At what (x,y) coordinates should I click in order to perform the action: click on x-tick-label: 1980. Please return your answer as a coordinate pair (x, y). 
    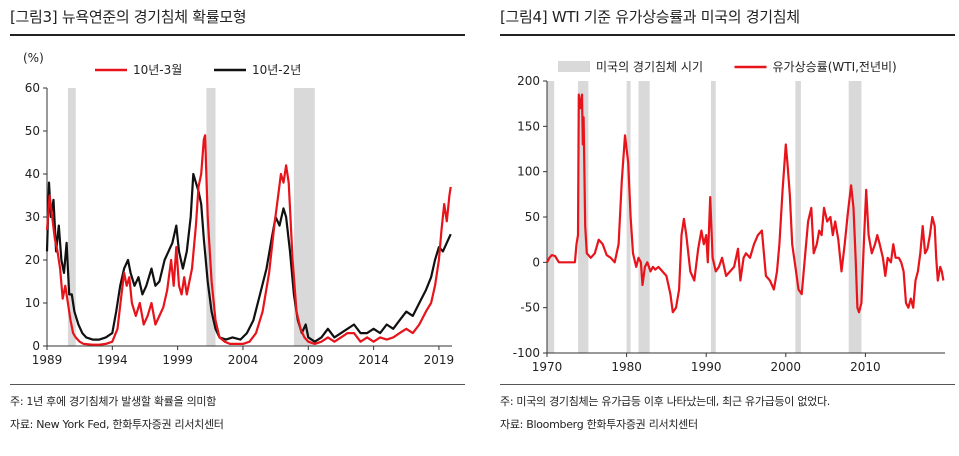
    Looking at the image, I should click on (626, 367).